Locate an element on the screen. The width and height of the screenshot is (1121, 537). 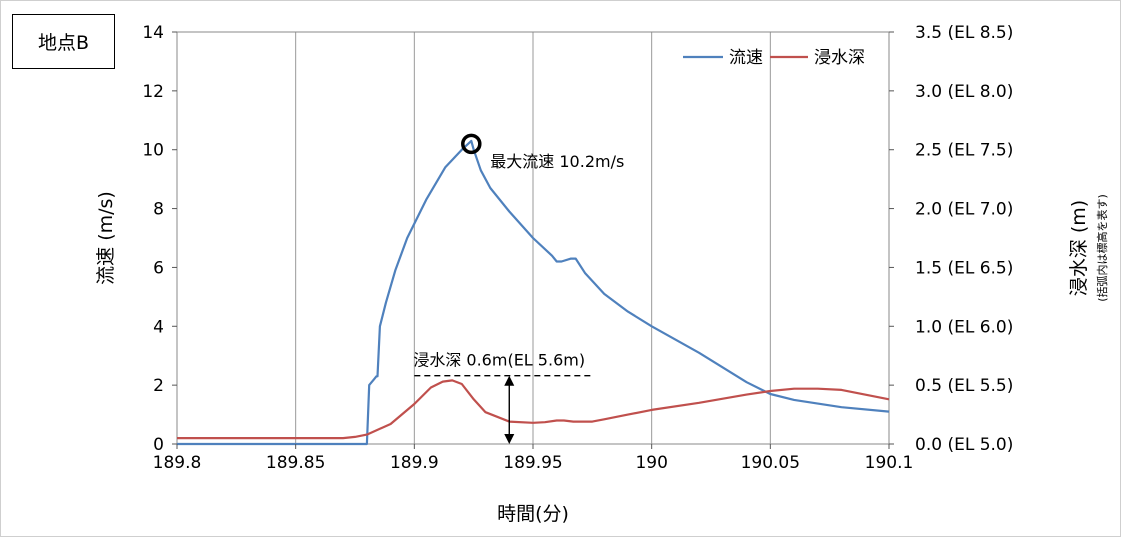
x-tick-label: 189.85 is located at coordinates (295, 463).